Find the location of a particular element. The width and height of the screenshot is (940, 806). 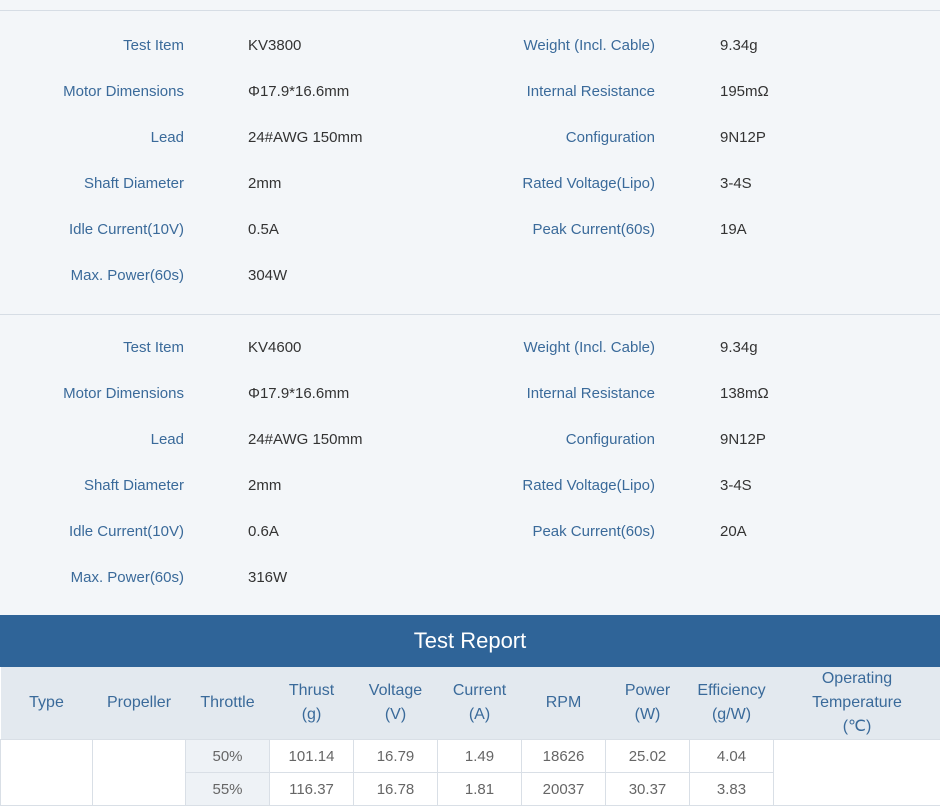

column-header: Voltage (V) is located at coordinates (396, 703).